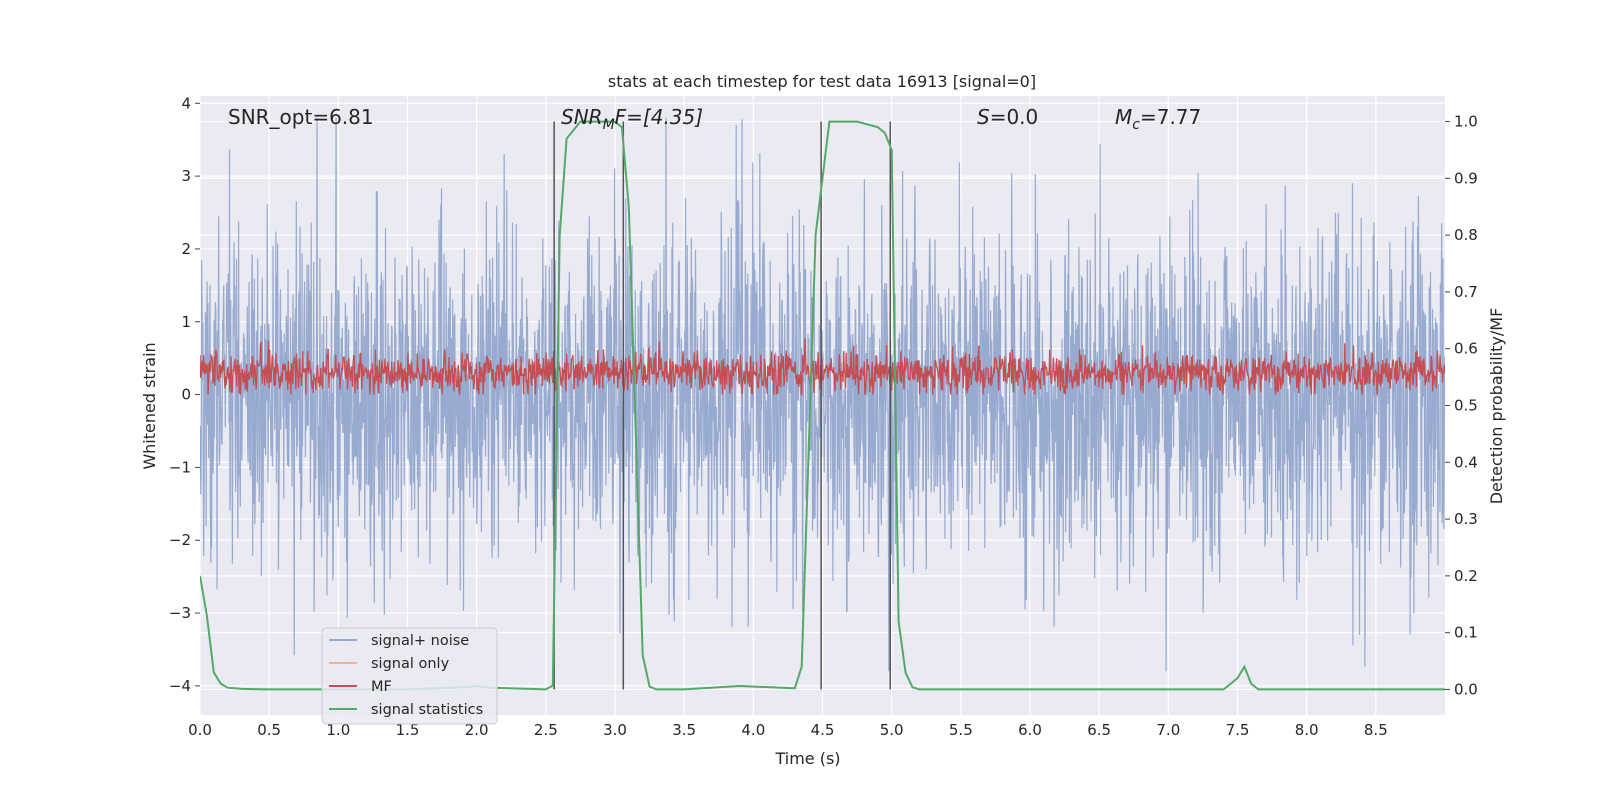 This screenshot has height=800, width=1600. I want to click on right-y-tick-label: 0.5, so click(1466, 406).